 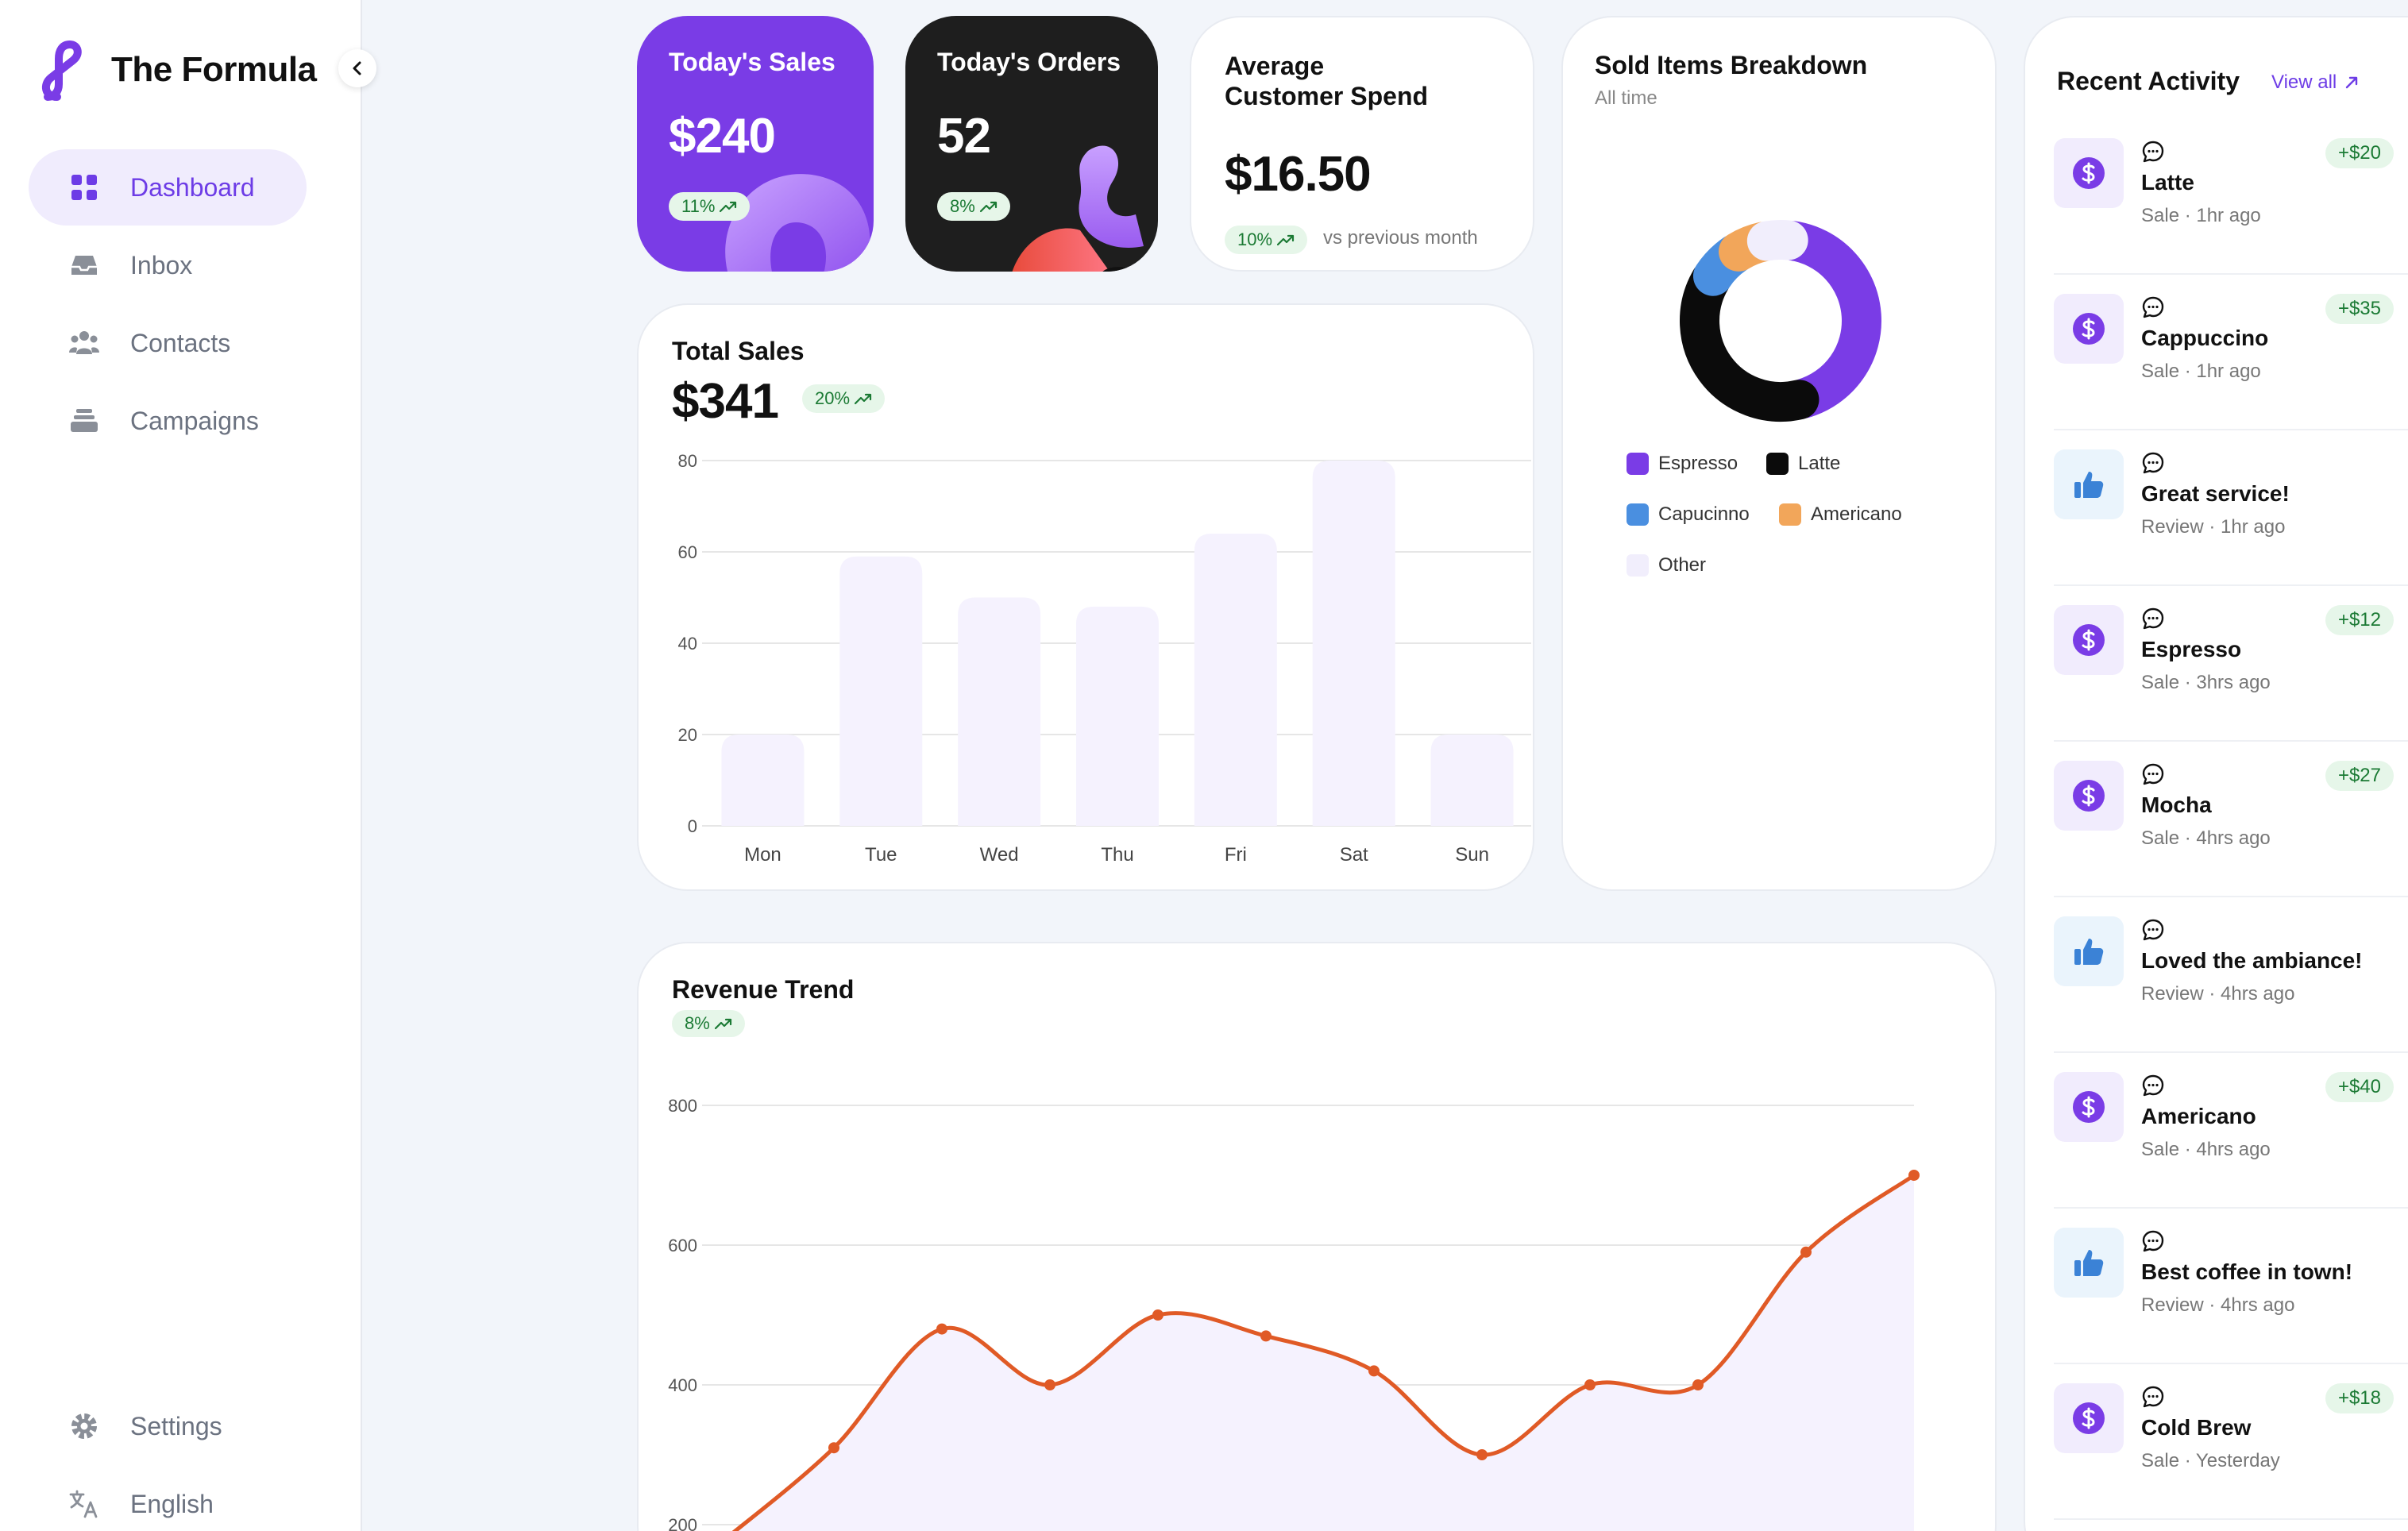 I want to click on collapse-sidebar-button, so click(x=357, y=68).